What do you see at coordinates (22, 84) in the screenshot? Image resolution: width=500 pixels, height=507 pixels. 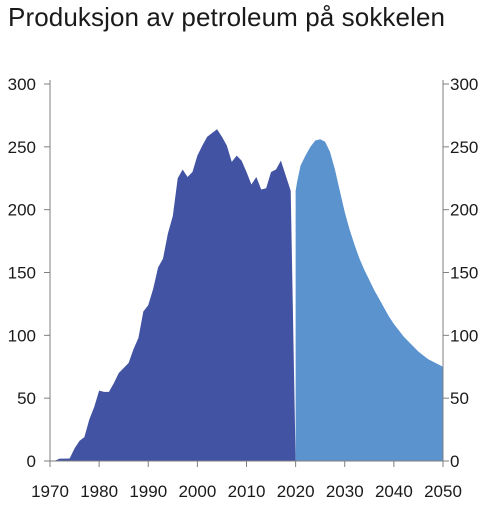 I see `y-tick-label-left: 300` at bounding box center [22, 84].